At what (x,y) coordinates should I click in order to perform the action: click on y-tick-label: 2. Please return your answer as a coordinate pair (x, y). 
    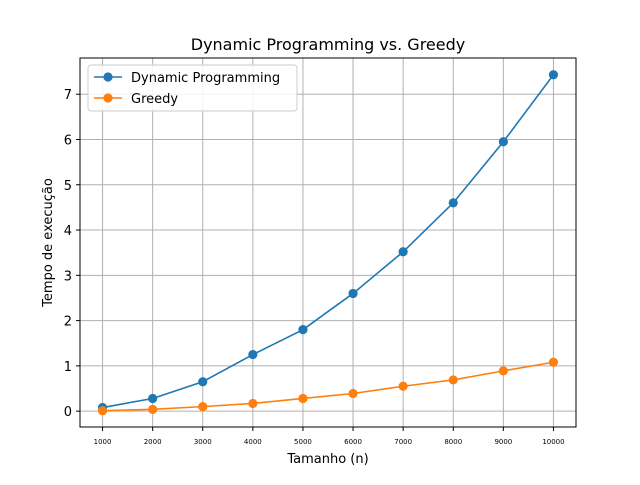
    Looking at the image, I should click on (68, 322).